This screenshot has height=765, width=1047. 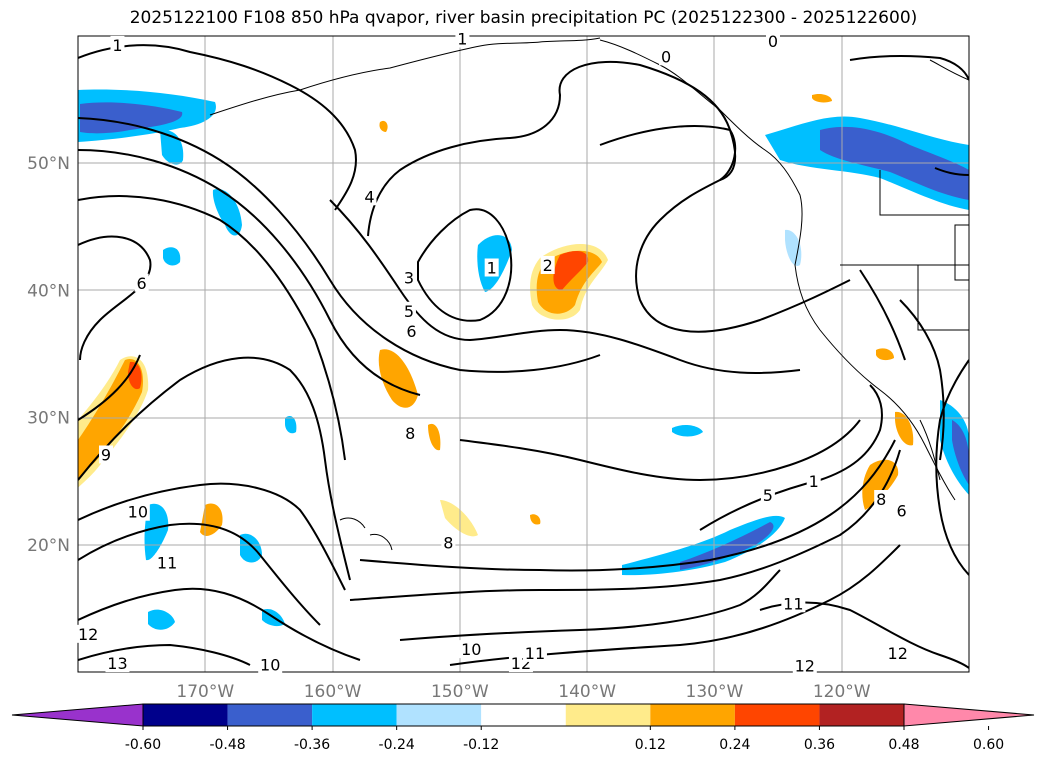 I want to click on colorbar-extend-high, so click(x=969, y=715).